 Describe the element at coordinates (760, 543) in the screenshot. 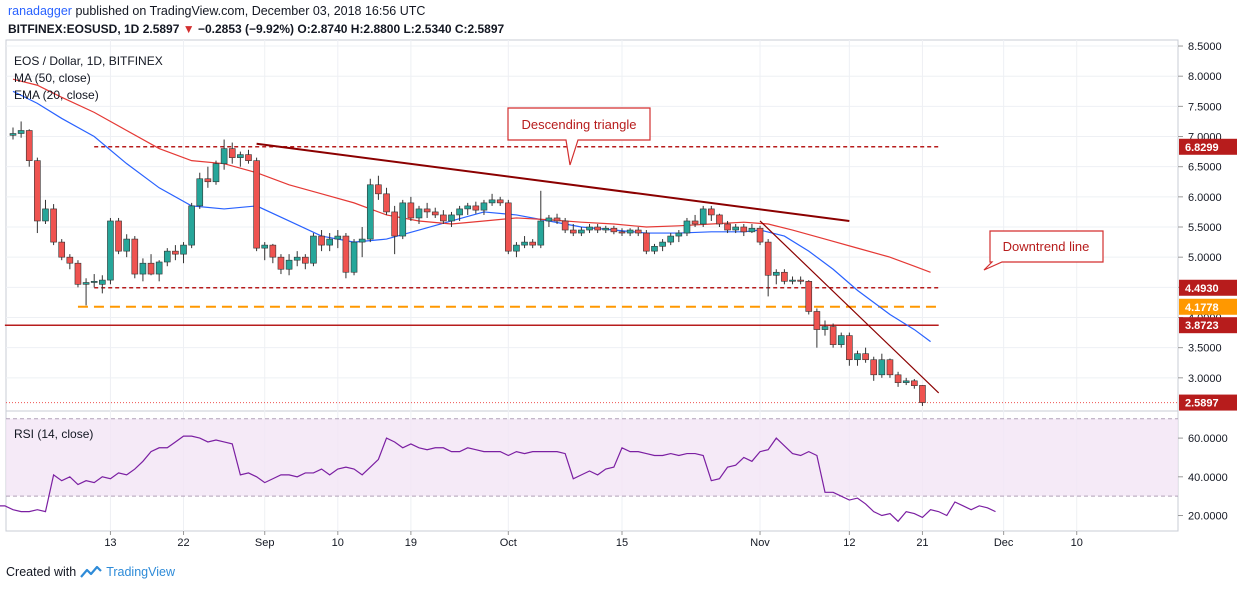

I see `x-tick-label: Nov` at that location.